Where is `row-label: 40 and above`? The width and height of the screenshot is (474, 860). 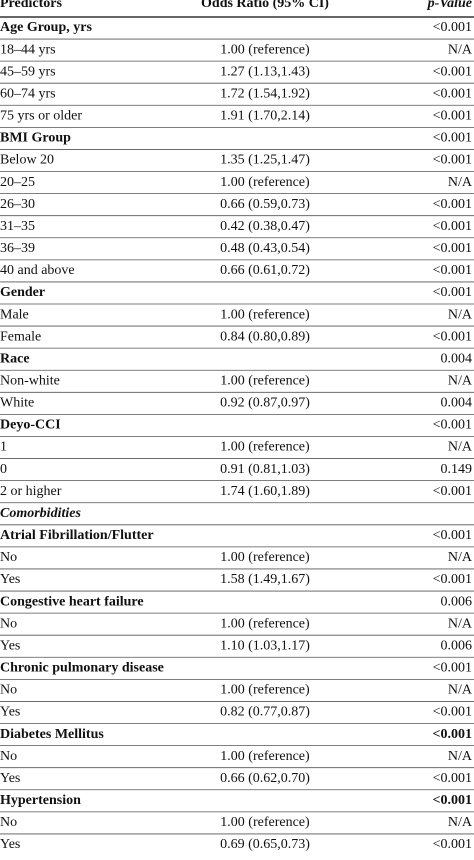 row-label: 40 and above is located at coordinates (37, 270).